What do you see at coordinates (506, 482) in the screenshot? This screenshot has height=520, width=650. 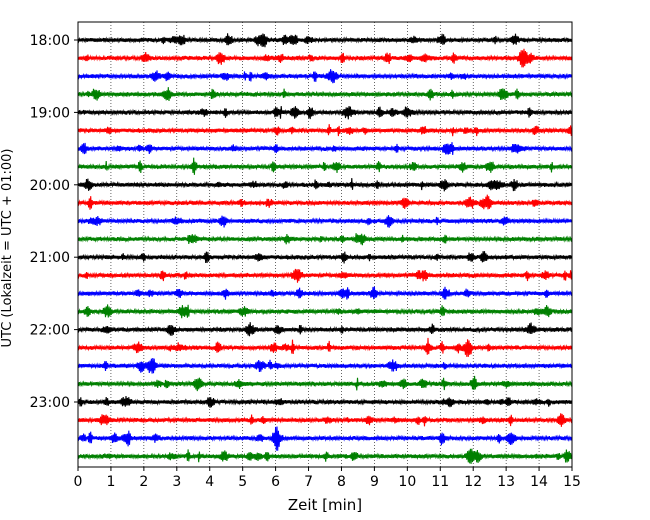 I see `x-tick-label: 13` at bounding box center [506, 482].